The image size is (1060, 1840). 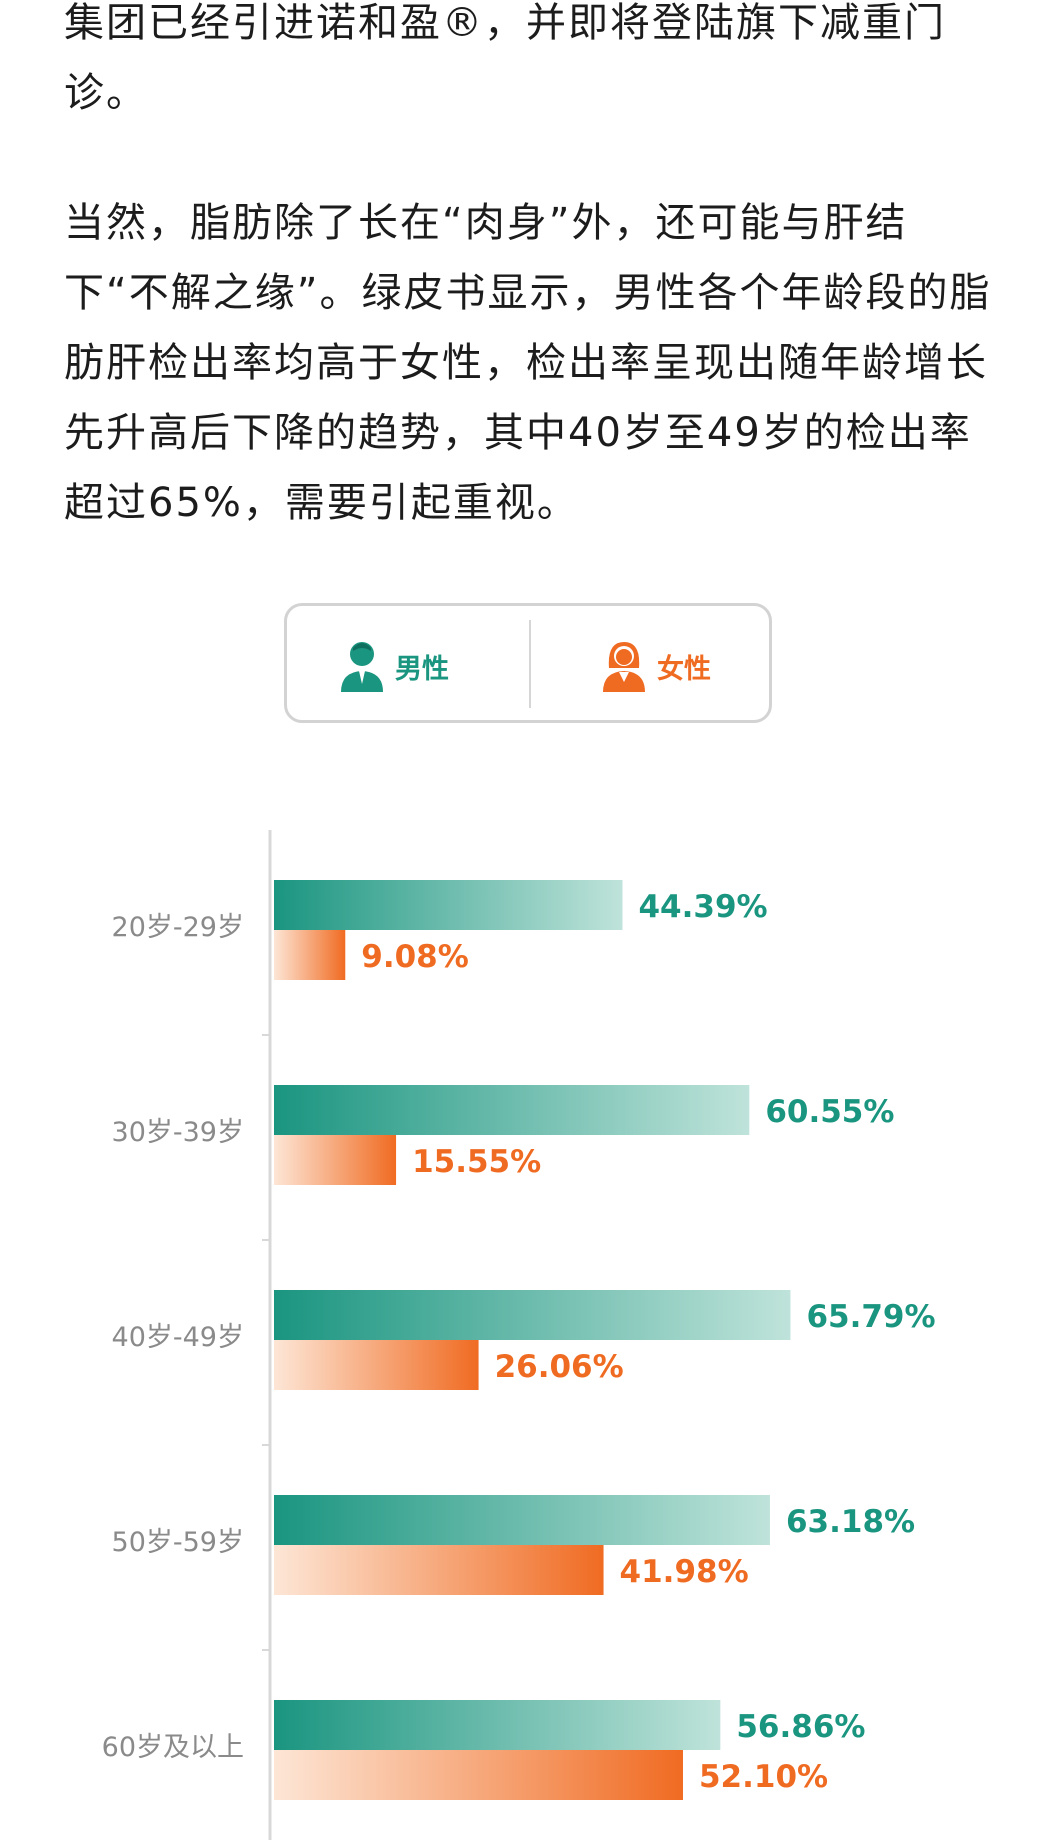 I want to click on data-label-male: 60.55%, so click(x=829, y=1112).